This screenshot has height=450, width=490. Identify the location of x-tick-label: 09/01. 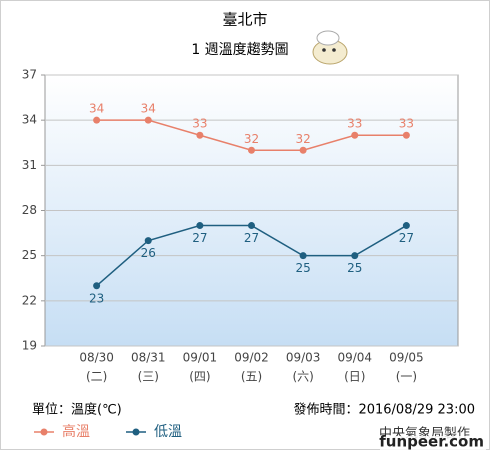
(200, 358).